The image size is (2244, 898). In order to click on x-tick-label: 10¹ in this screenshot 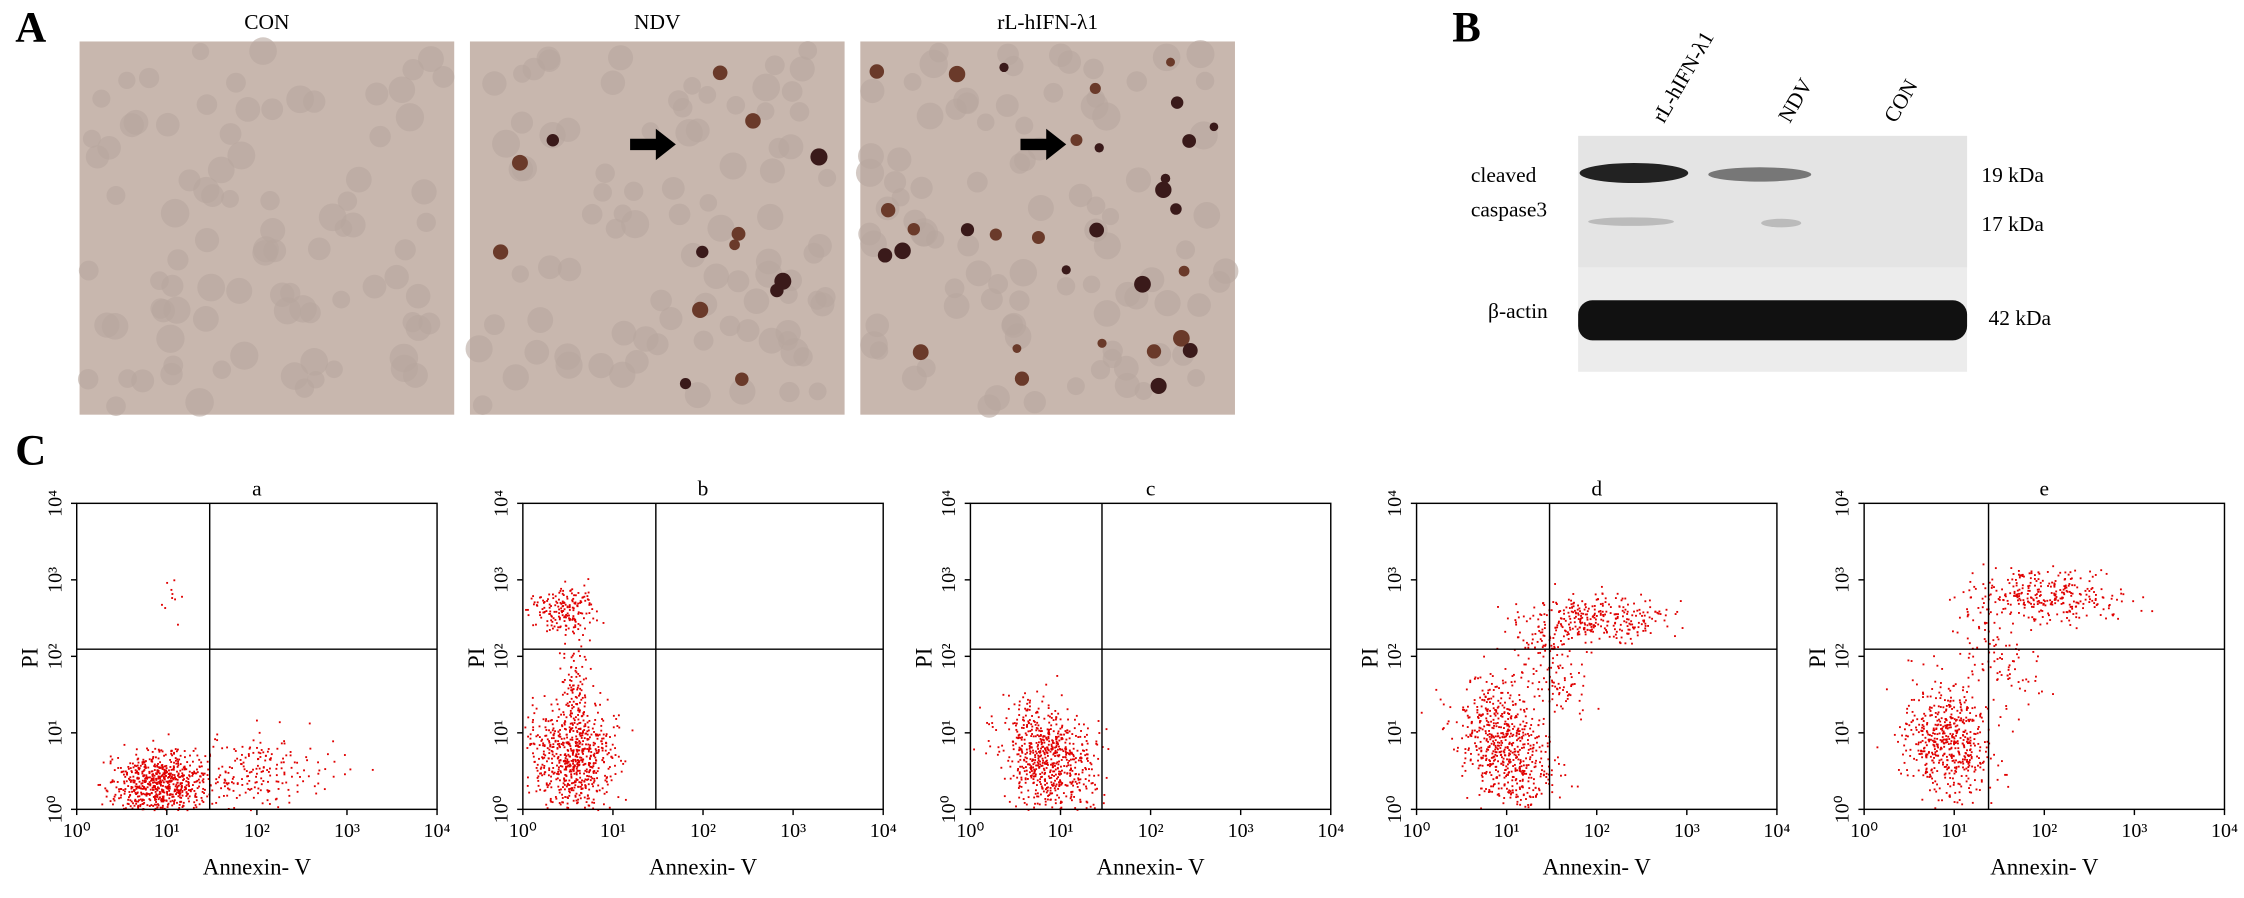, I will do `click(1954, 831)`.